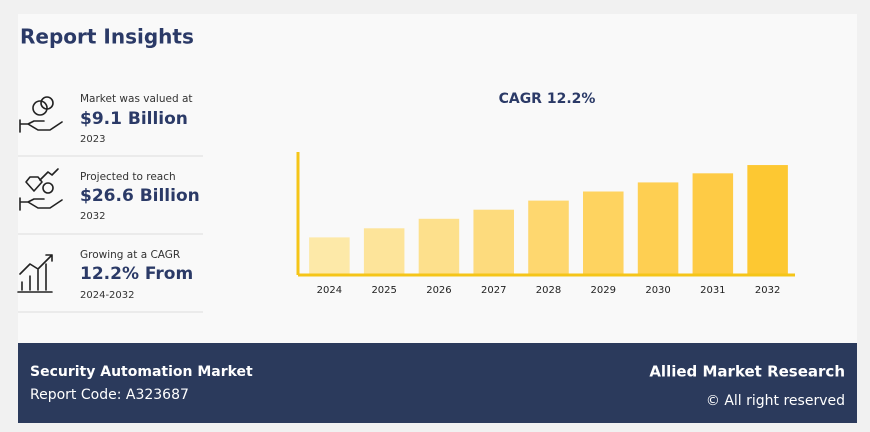 This screenshot has width=870, height=432. Describe the element at coordinates (547, 99) in the screenshot. I see `chart-title: CAGR 12.2%` at that location.